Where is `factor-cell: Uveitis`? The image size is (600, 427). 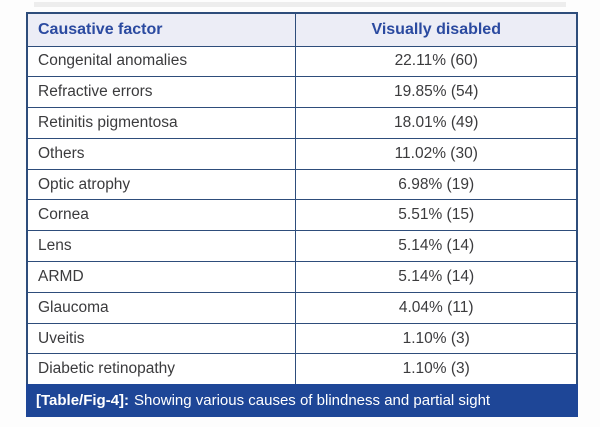 factor-cell: Uveitis is located at coordinates (161, 338).